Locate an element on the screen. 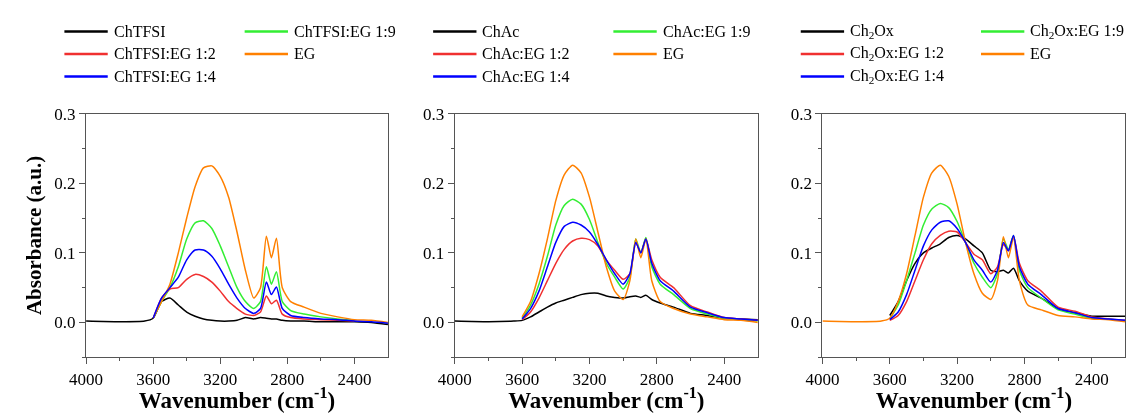 Image resolution: width=1131 pixels, height=413 pixels. legend-label: ChAc is located at coordinates (501, 31).